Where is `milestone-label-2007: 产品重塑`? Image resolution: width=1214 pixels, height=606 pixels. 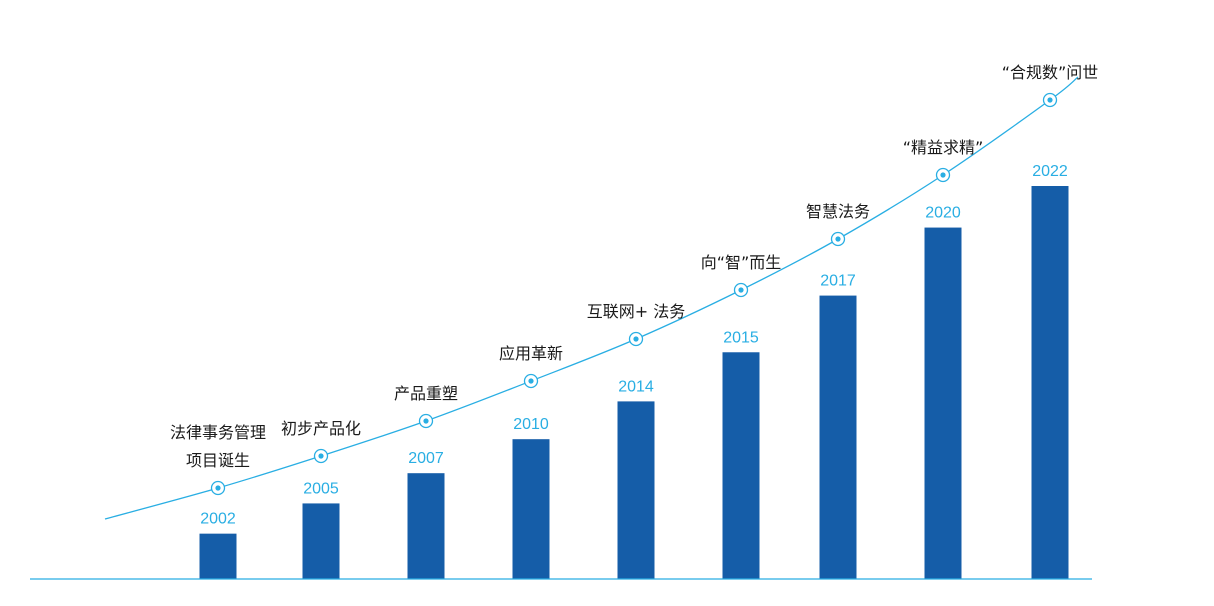
milestone-label-2007: 产品重塑 is located at coordinates (426, 393).